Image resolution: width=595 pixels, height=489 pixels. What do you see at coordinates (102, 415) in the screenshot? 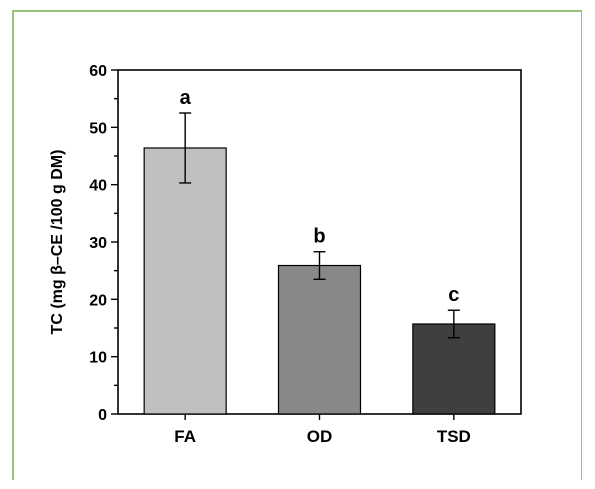
I see `y-tick-label: 0` at bounding box center [102, 415].